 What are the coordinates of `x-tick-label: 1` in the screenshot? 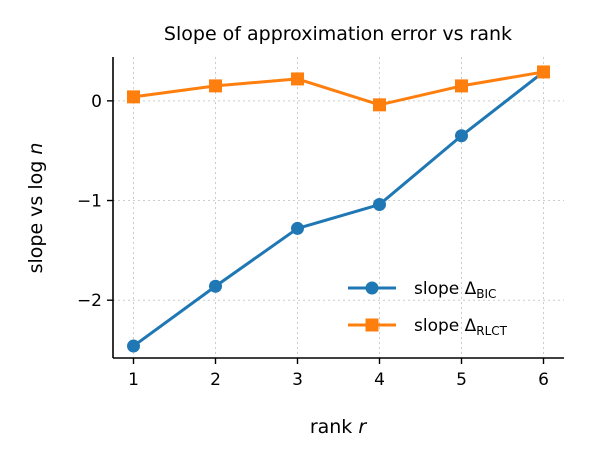 It's located at (133, 380).